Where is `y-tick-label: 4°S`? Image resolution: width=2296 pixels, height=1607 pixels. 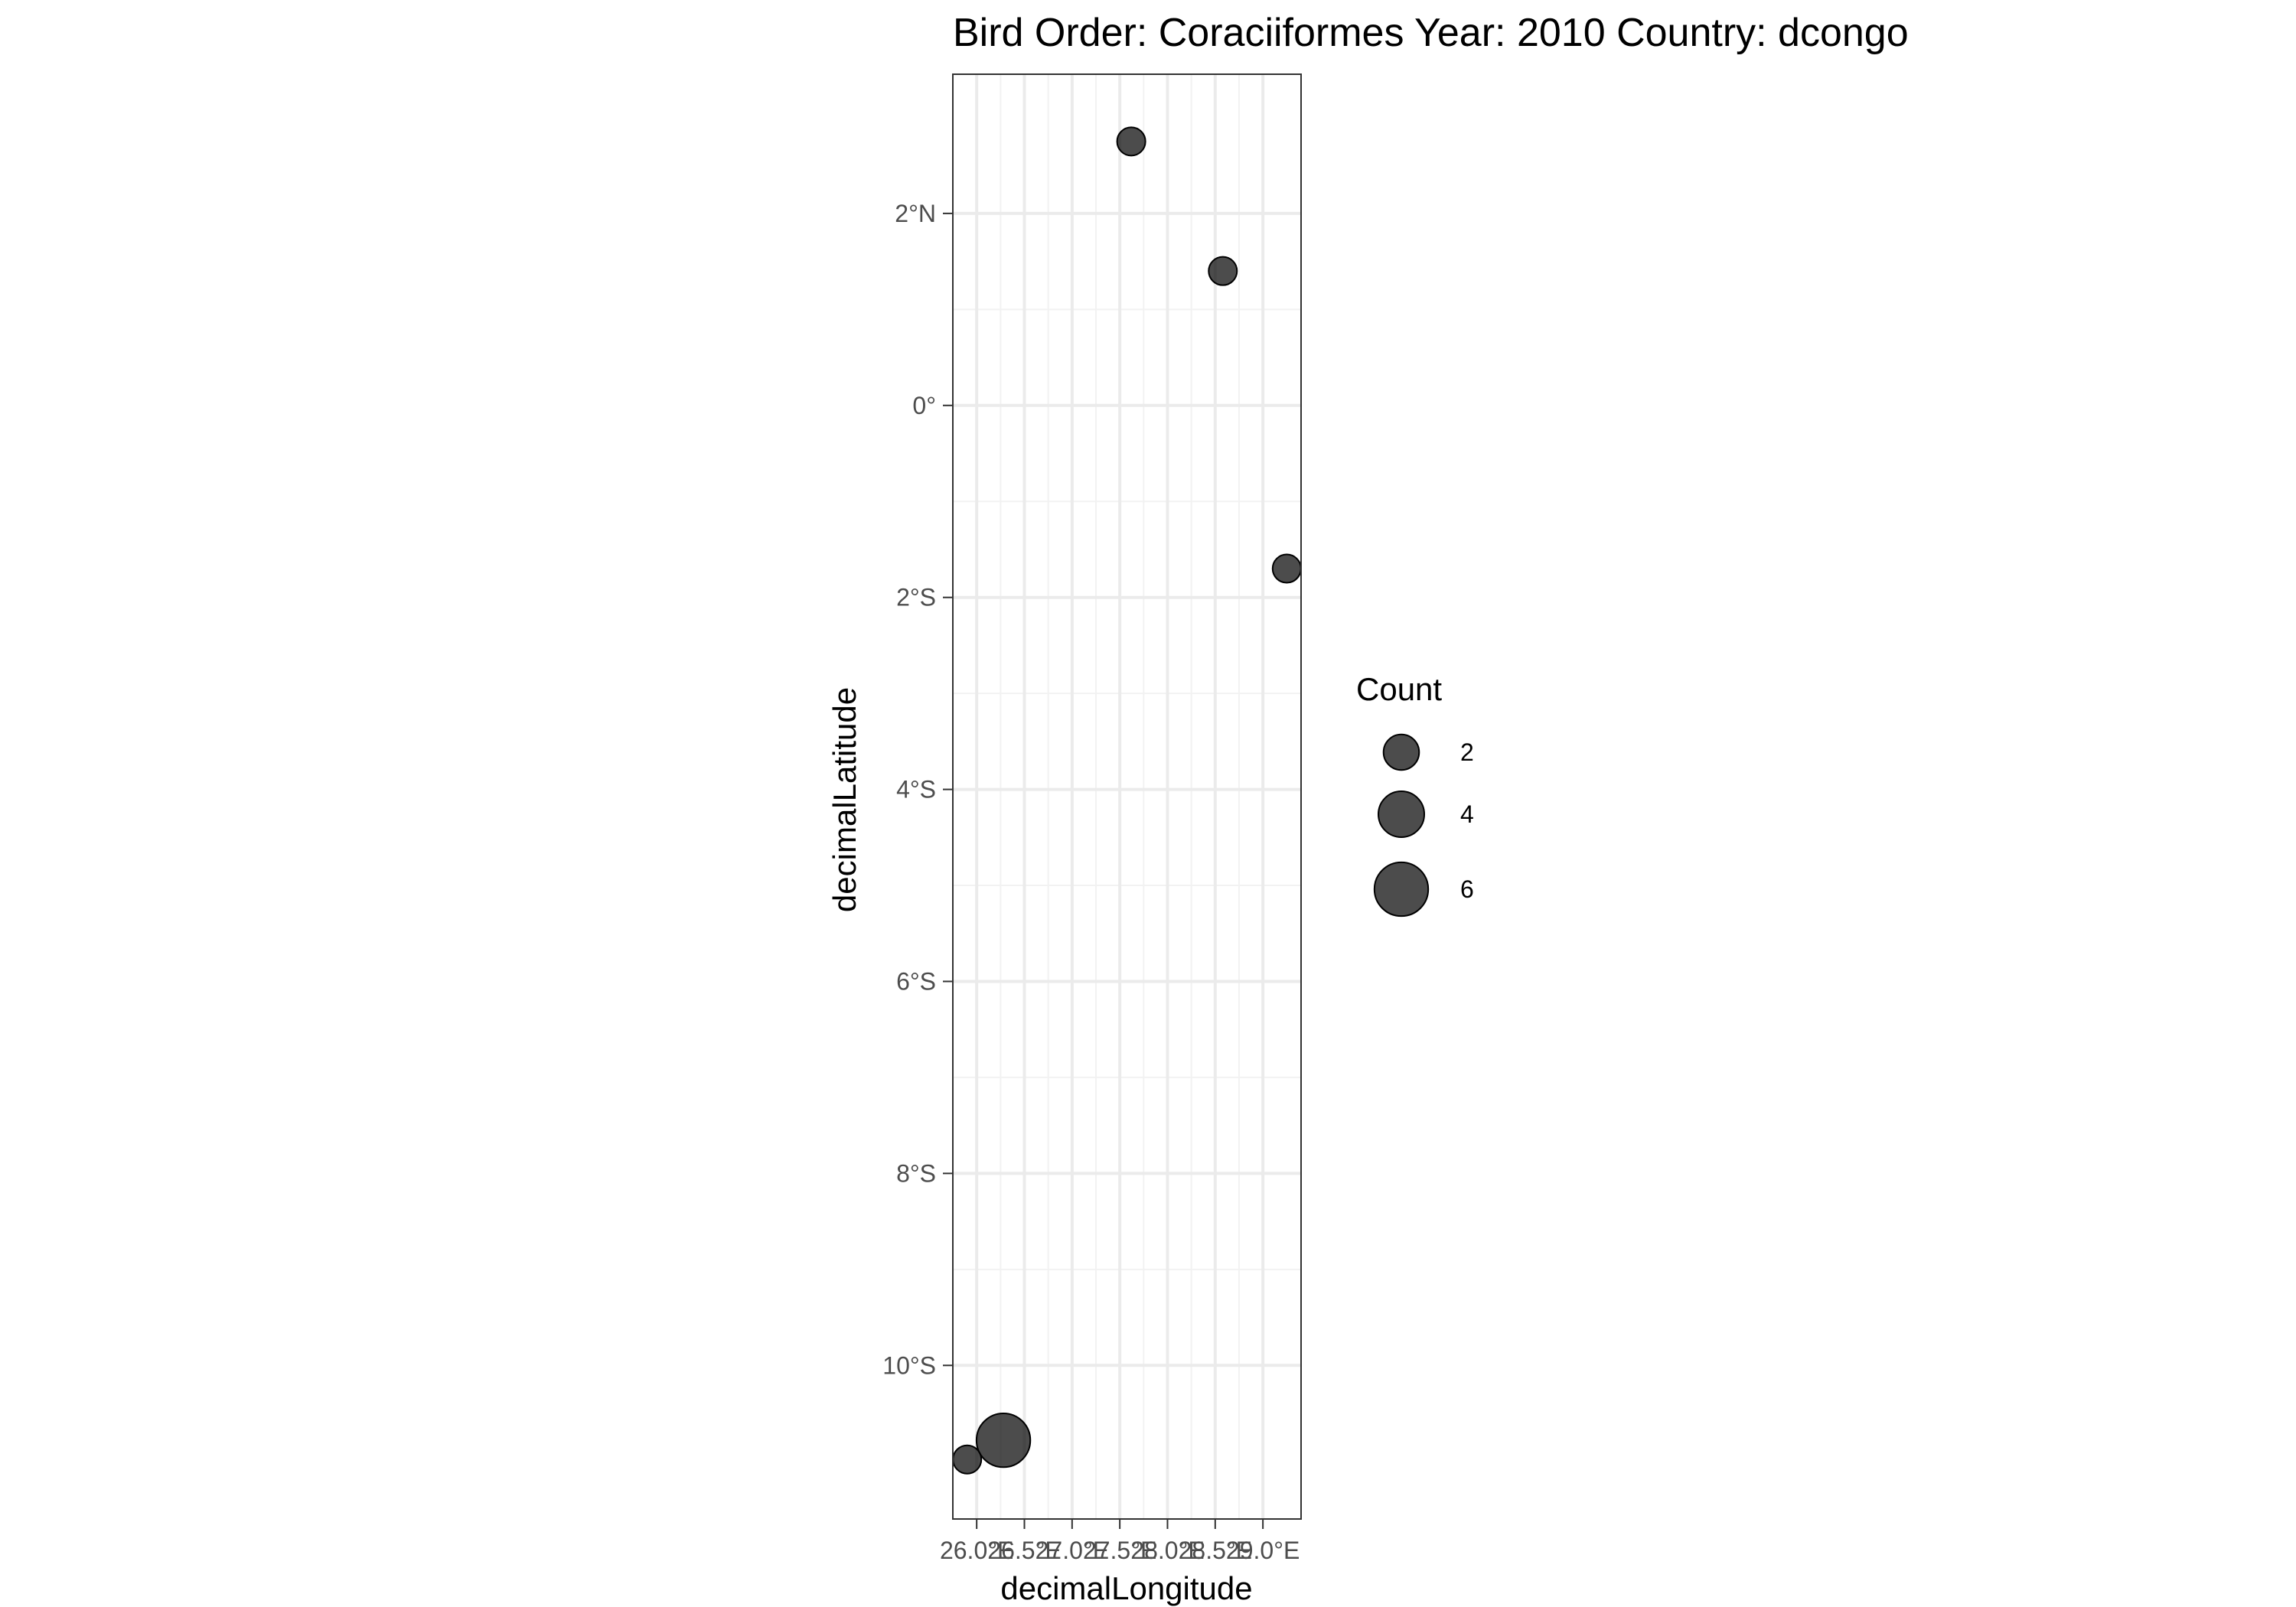 y-tick-label: 4°S is located at coordinates (916, 790).